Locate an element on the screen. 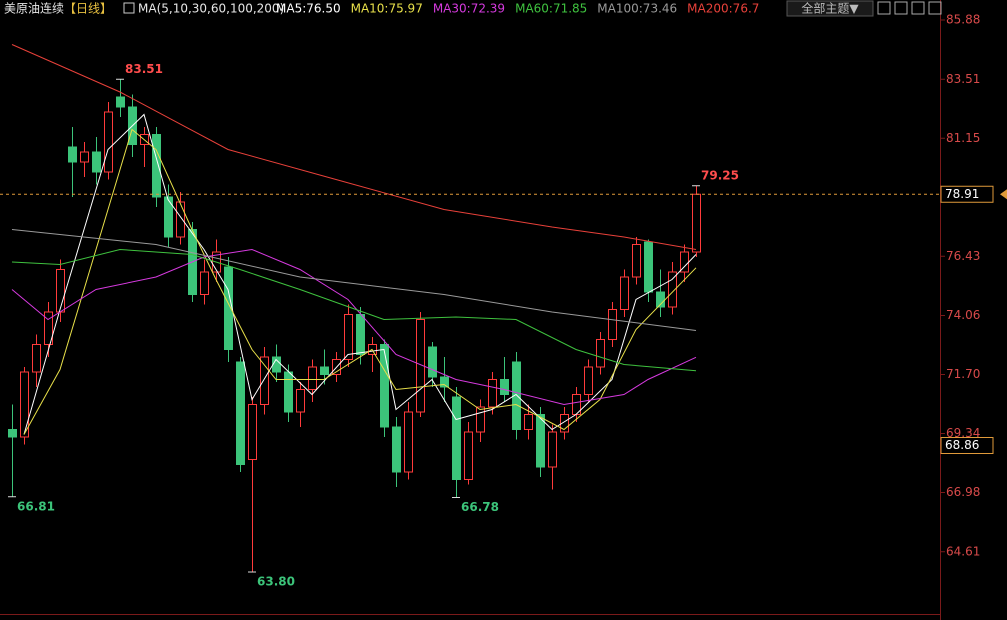 Image resolution: width=1007 pixels, height=620 pixels. y-tick-label: 76.43 is located at coordinates (963, 256).